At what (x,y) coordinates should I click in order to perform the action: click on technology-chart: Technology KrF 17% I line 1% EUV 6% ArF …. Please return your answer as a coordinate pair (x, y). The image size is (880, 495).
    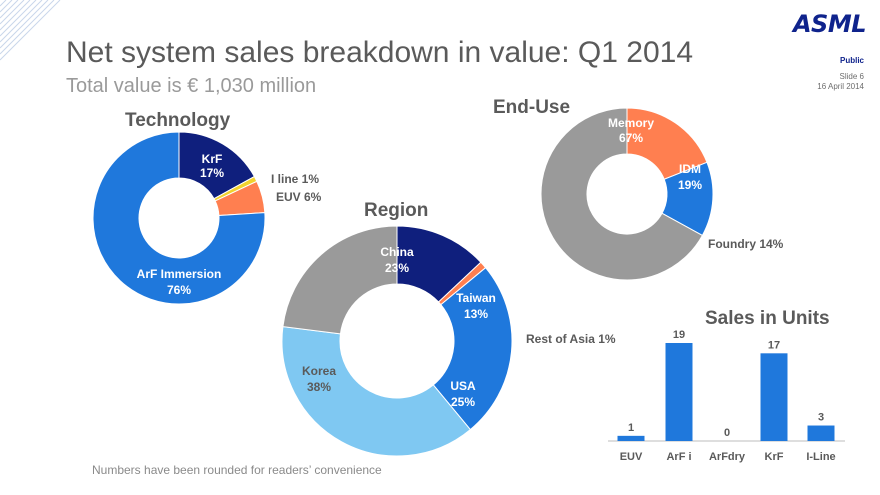
    Looking at the image, I should click on (207, 207).